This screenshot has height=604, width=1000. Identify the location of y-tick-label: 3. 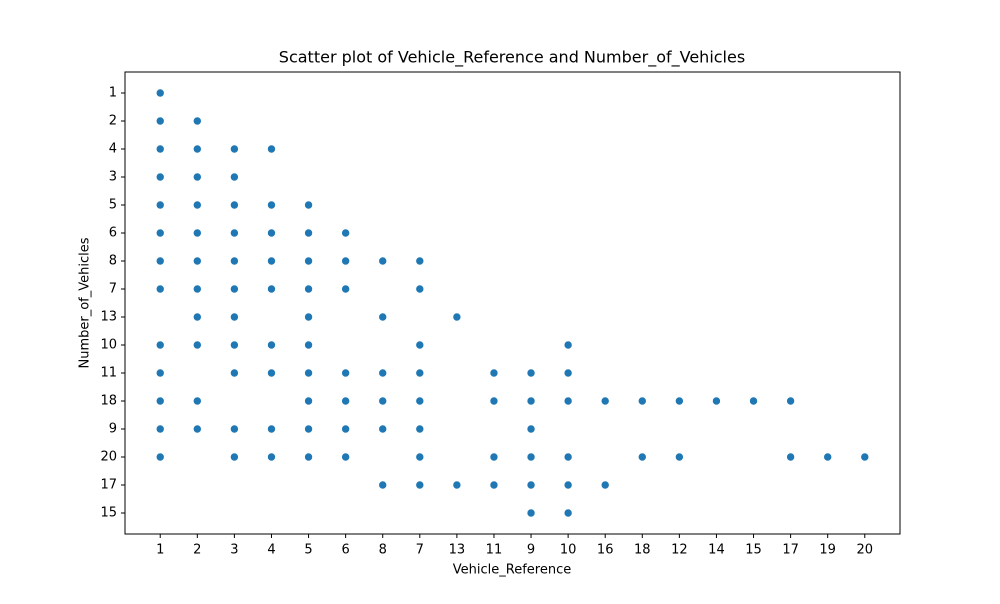
(113, 177).